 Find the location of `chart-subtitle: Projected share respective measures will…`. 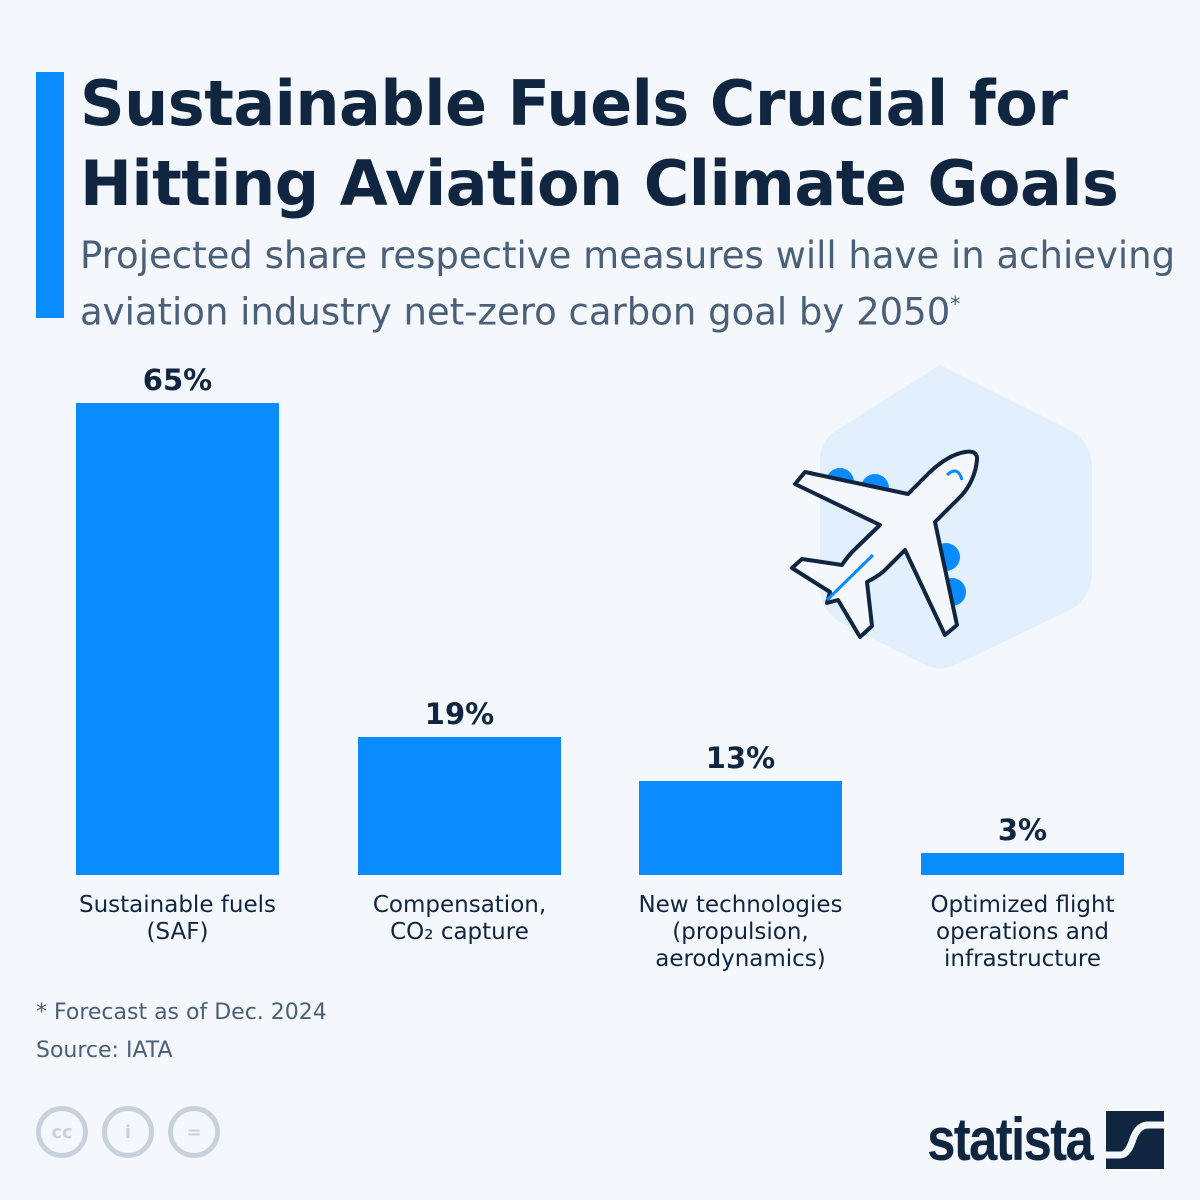

chart-subtitle: Projected share respective measures will… is located at coordinates (630, 284).